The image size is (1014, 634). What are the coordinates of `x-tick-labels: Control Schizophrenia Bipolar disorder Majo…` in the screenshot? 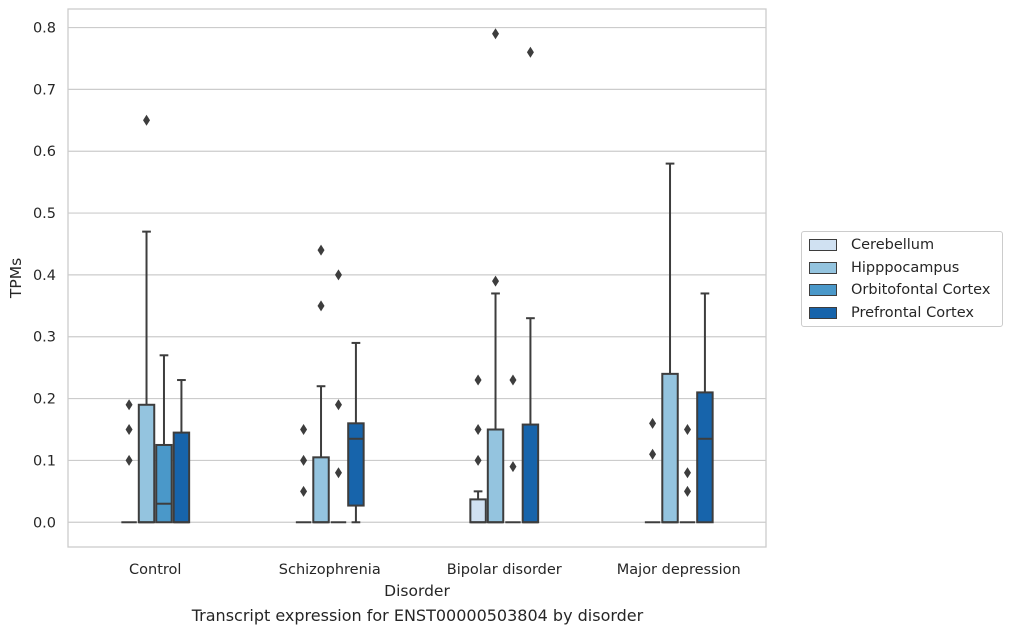 It's located at (435, 570).